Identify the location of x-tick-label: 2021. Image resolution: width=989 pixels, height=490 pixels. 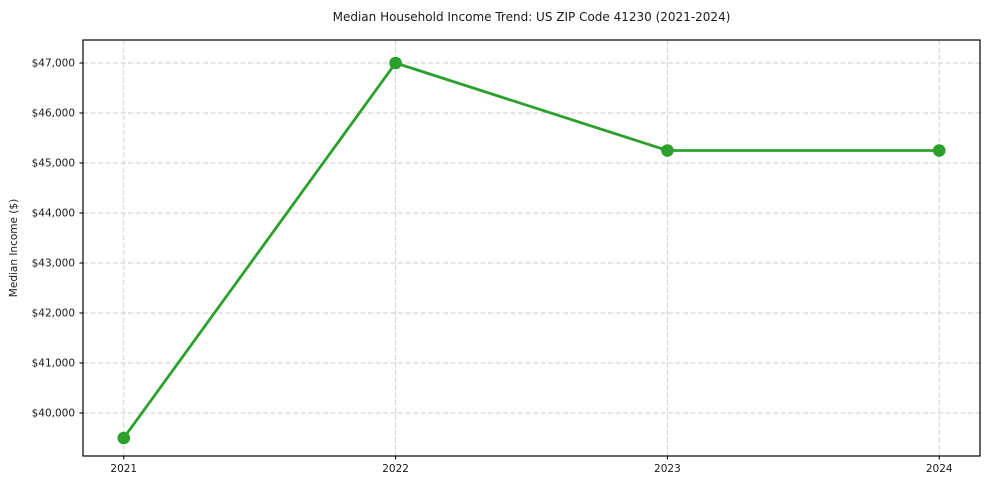
(123, 469).